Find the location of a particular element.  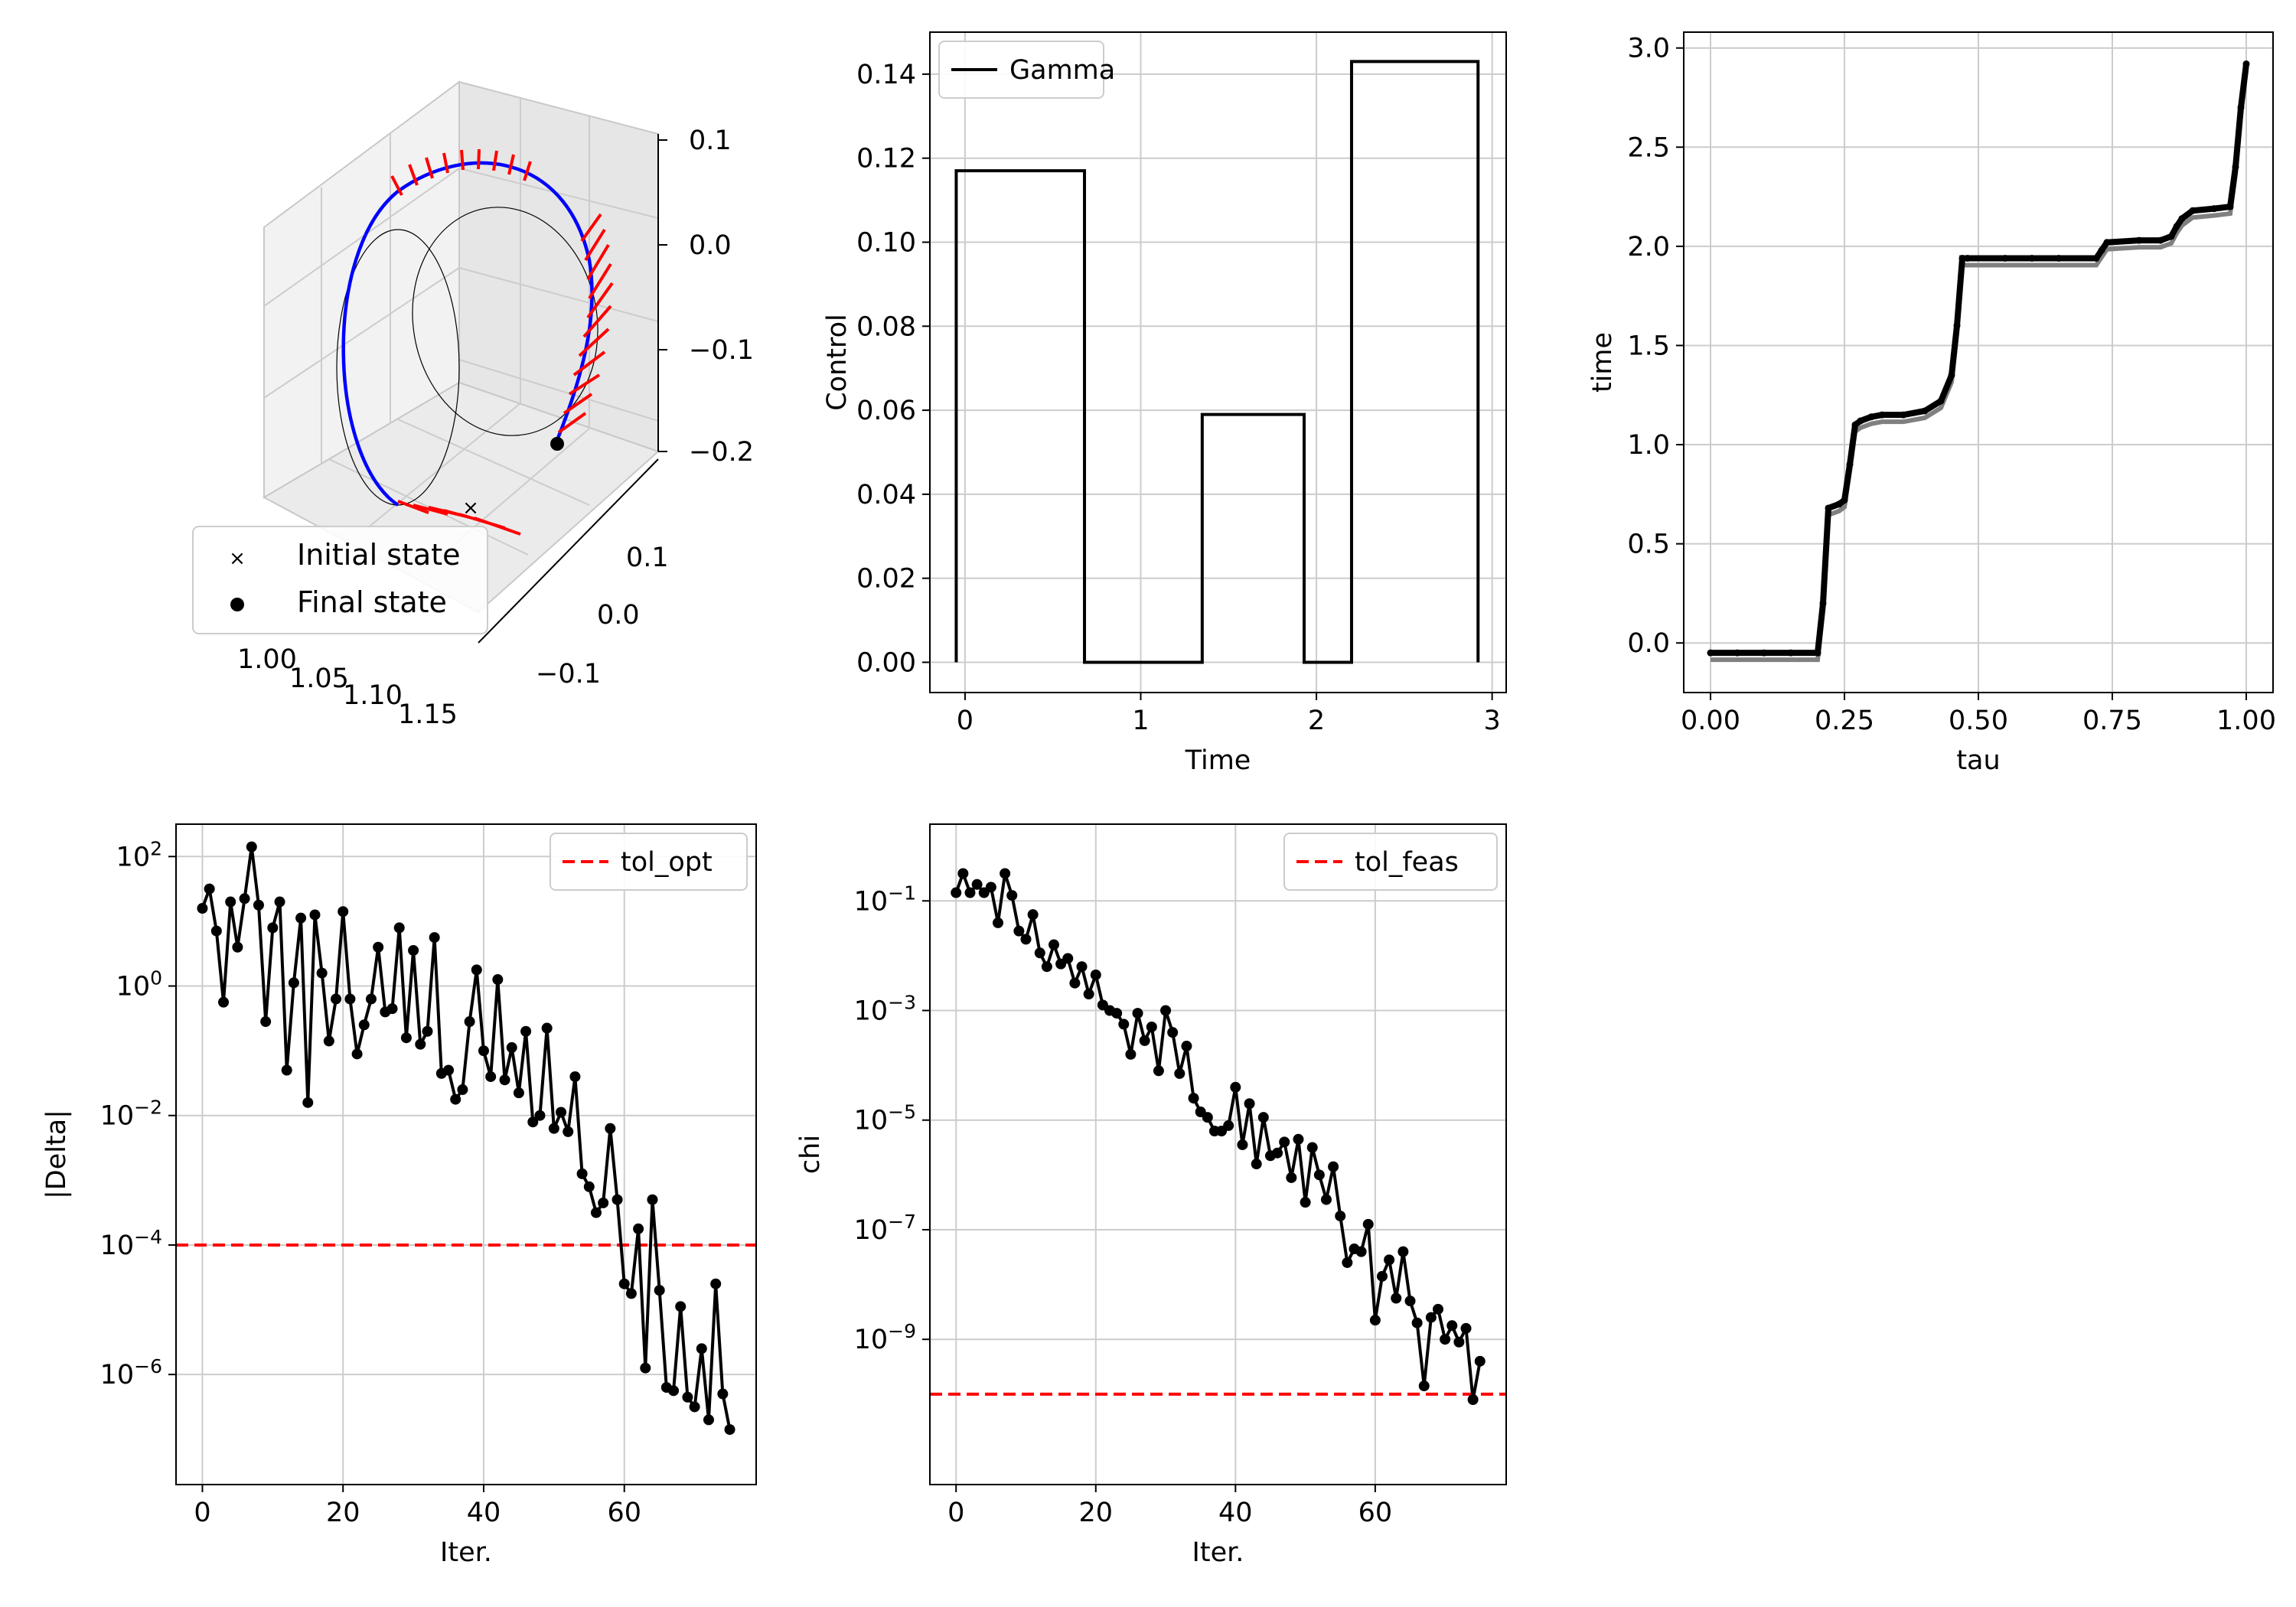

series-line is located at coordinates (1217, 362).